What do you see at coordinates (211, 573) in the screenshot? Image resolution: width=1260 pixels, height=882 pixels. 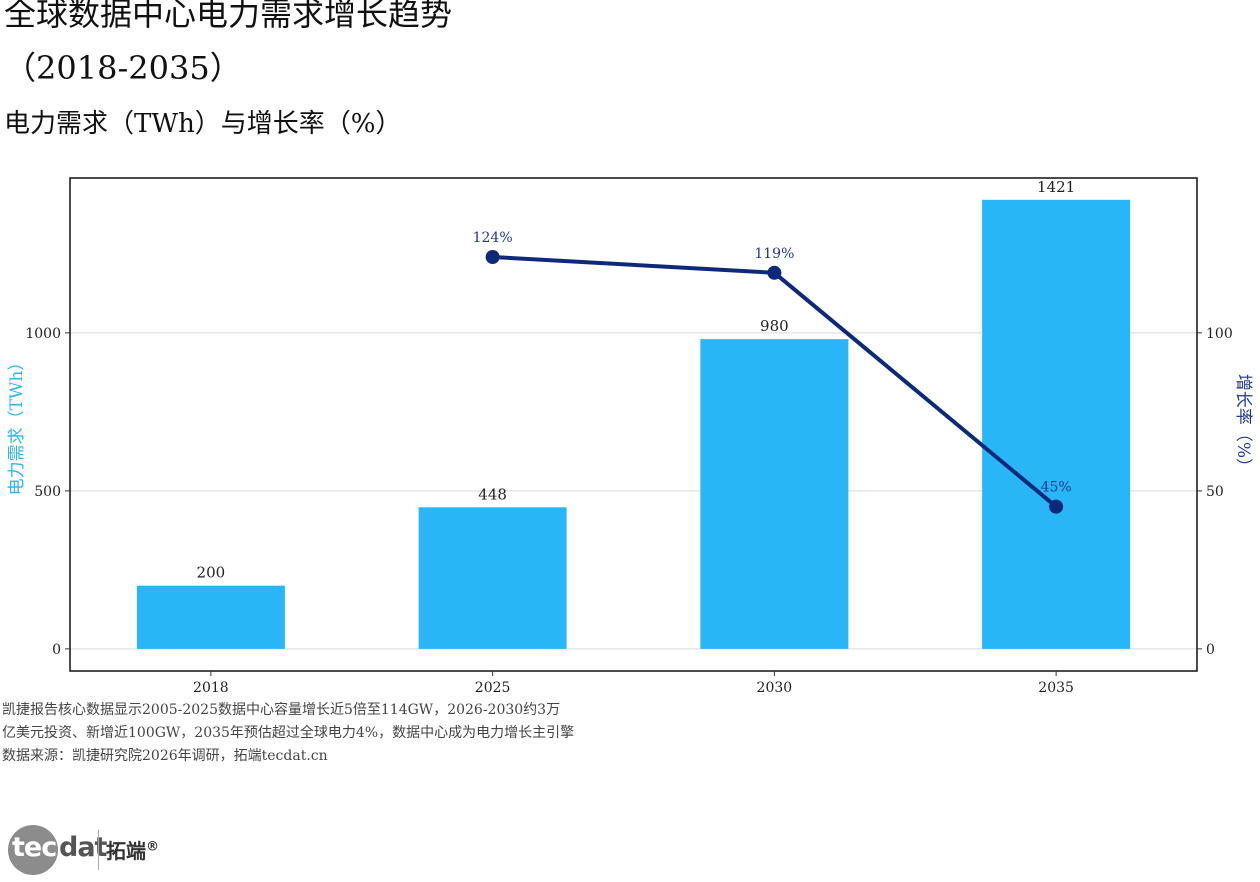 I see `bar-value-label: 200` at bounding box center [211, 573].